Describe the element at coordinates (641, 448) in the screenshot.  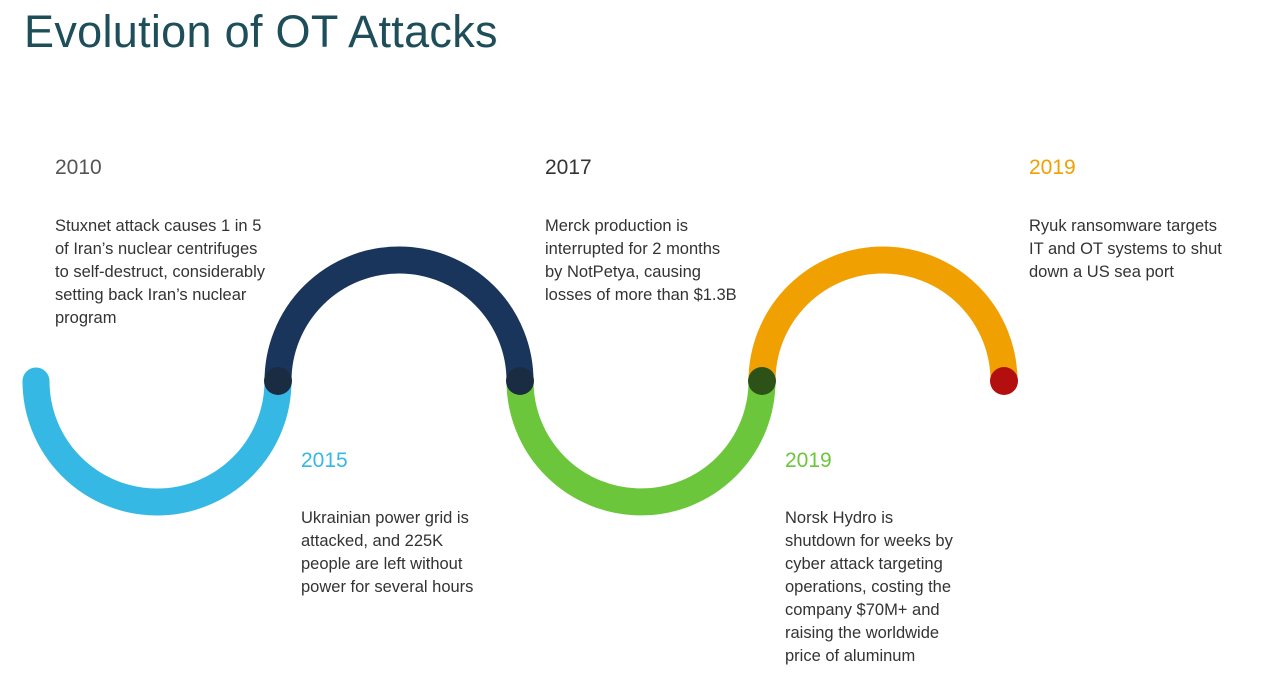
I see `timeline-segment-2017` at that location.